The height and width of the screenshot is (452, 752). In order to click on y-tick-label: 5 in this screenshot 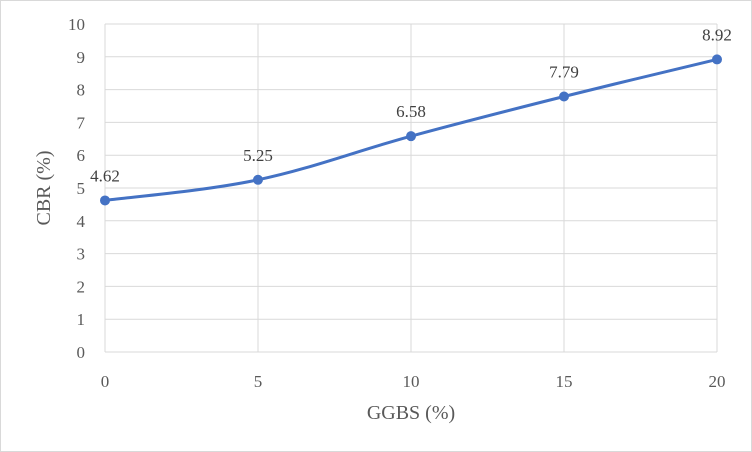, I will do `click(81, 188)`.